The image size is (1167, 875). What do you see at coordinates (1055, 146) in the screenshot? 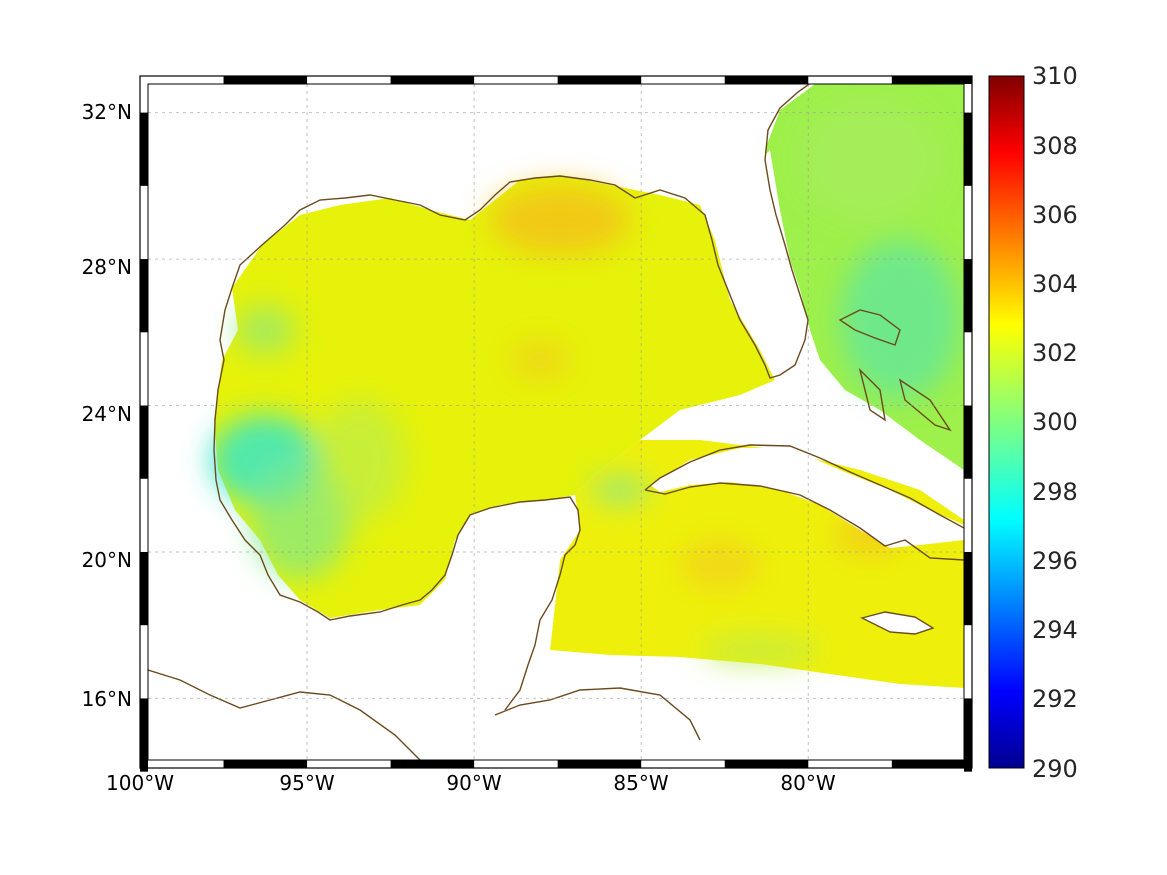
I see `colorbar-tick-label: 308` at bounding box center [1055, 146].